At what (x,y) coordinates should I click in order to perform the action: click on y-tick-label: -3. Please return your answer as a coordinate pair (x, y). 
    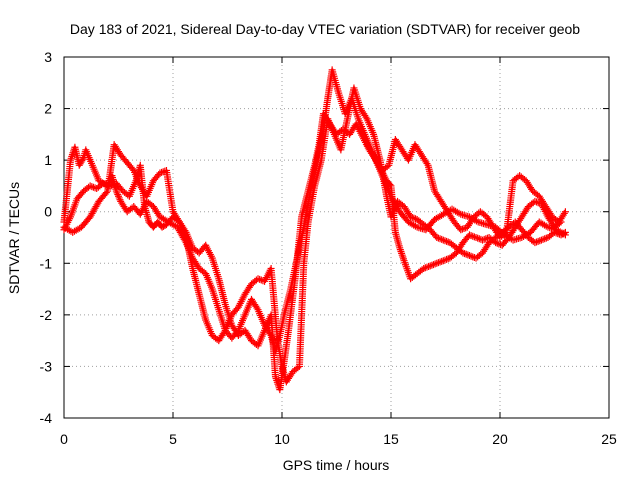
    Looking at the image, I should click on (46, 366).